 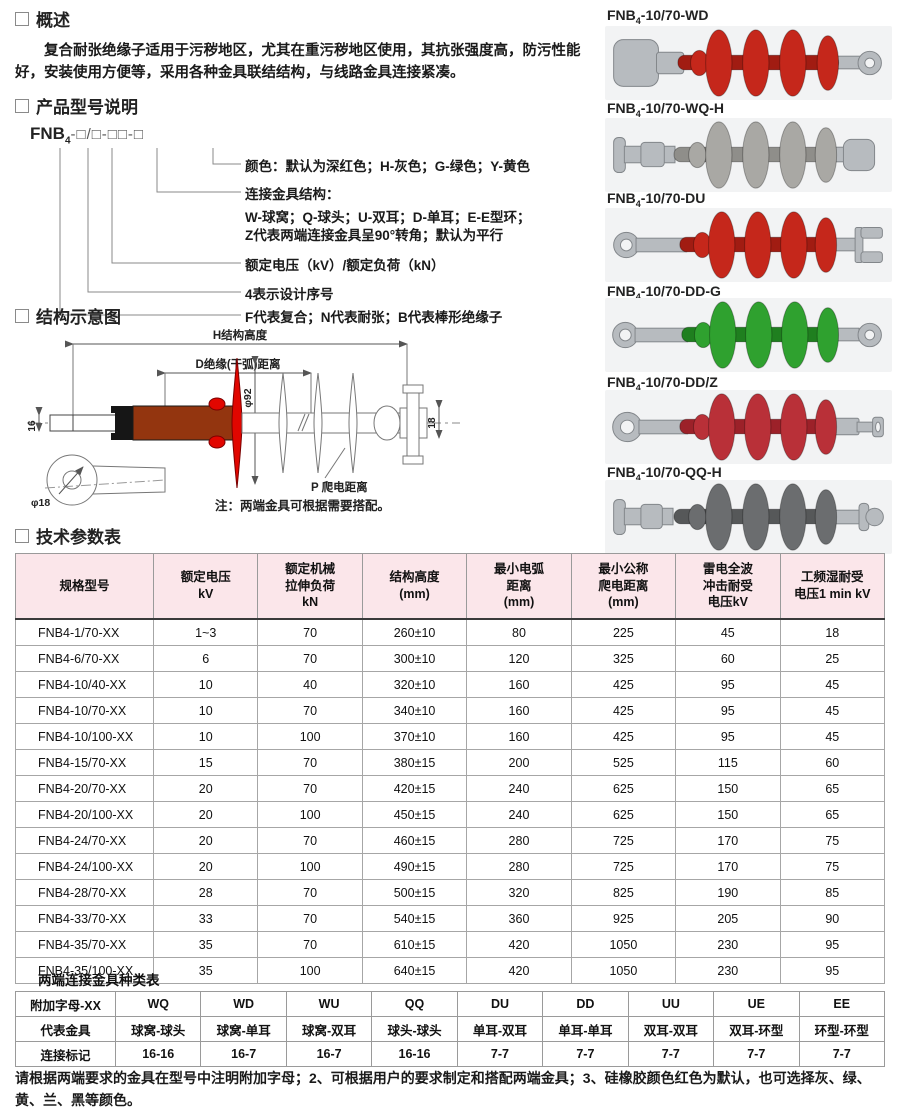 I want to click on product-label: FNB4-10/70-DD-G, so click(x=664, y=292).